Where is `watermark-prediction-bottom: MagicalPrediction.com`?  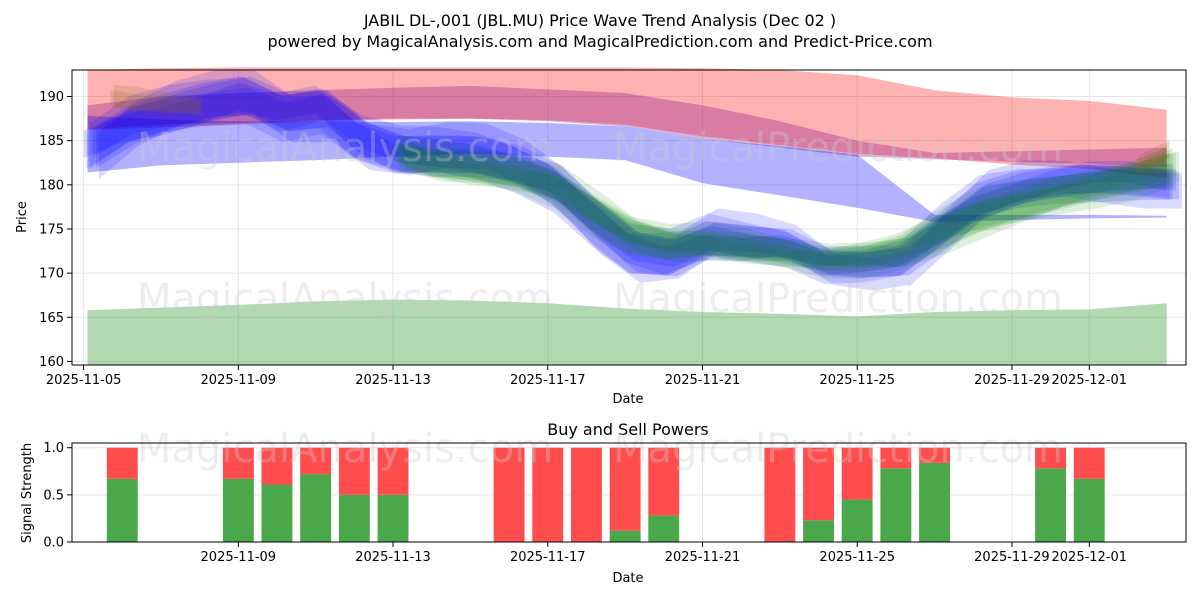 watermark-prediction-bottom: MagicalPrediction.com is located at coordinates (838, 449).